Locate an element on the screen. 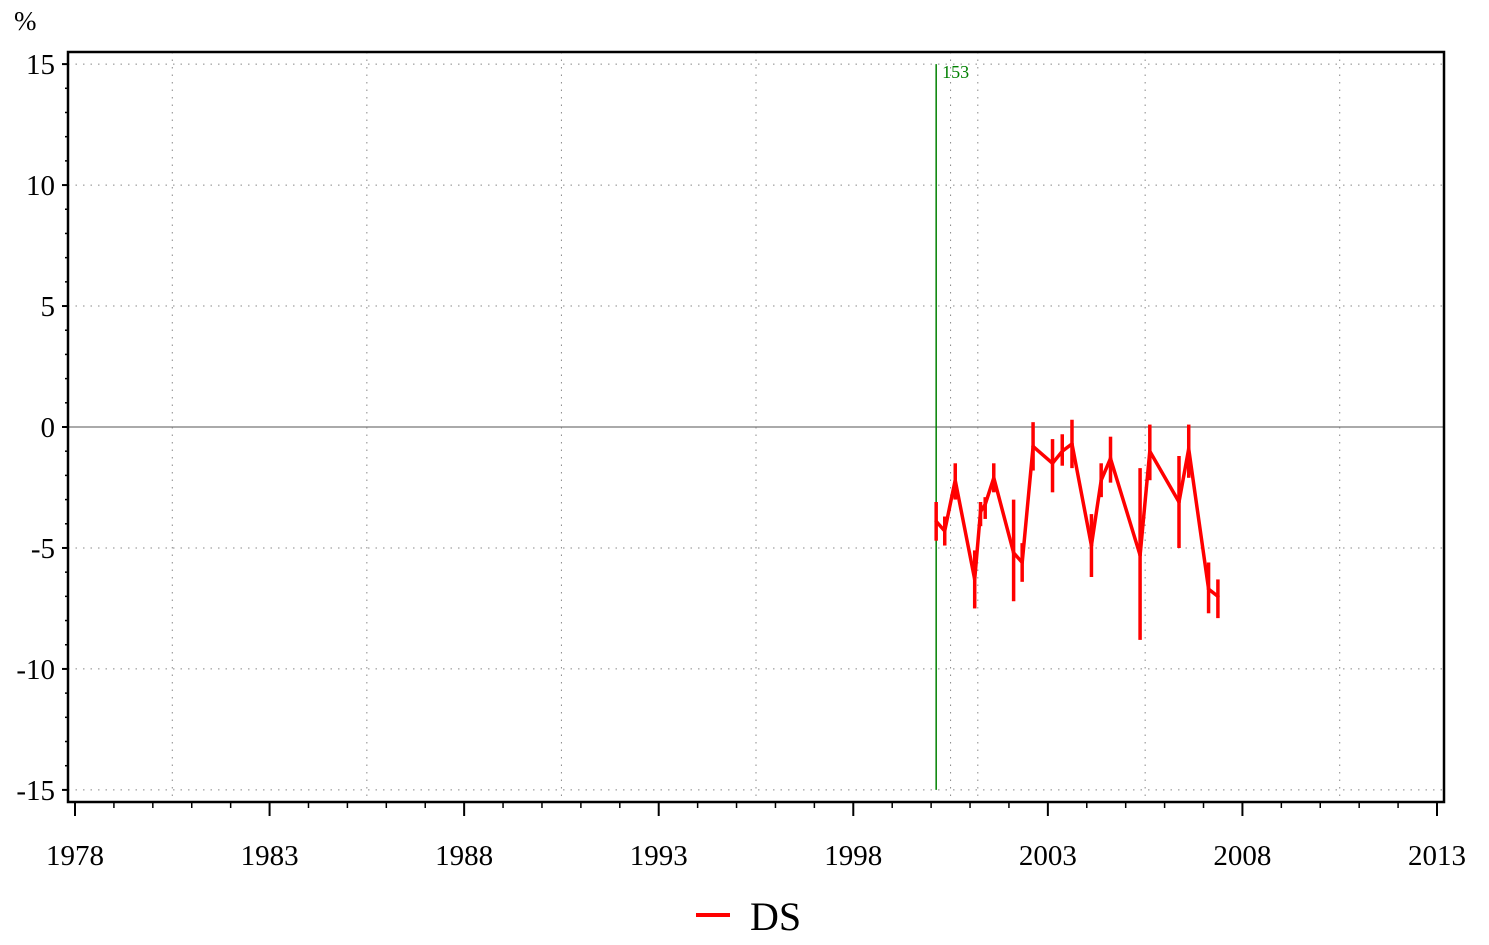  y-tick-label: 0 is located at coordinates (48, 428).